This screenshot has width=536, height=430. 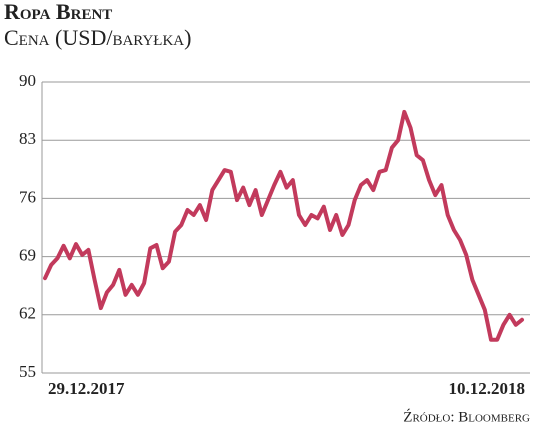 What do you see at coordinates (27, 80) in the screenshot?
I see `y-tick-label: 90` at bounding box center [27, 80].